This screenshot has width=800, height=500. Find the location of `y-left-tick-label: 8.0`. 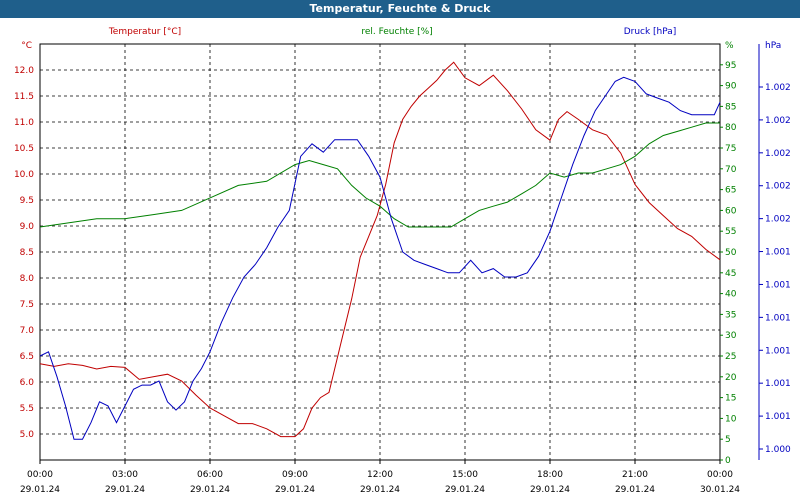

y-left-tick-label: 8.0 is located at coordinates (27, 279).